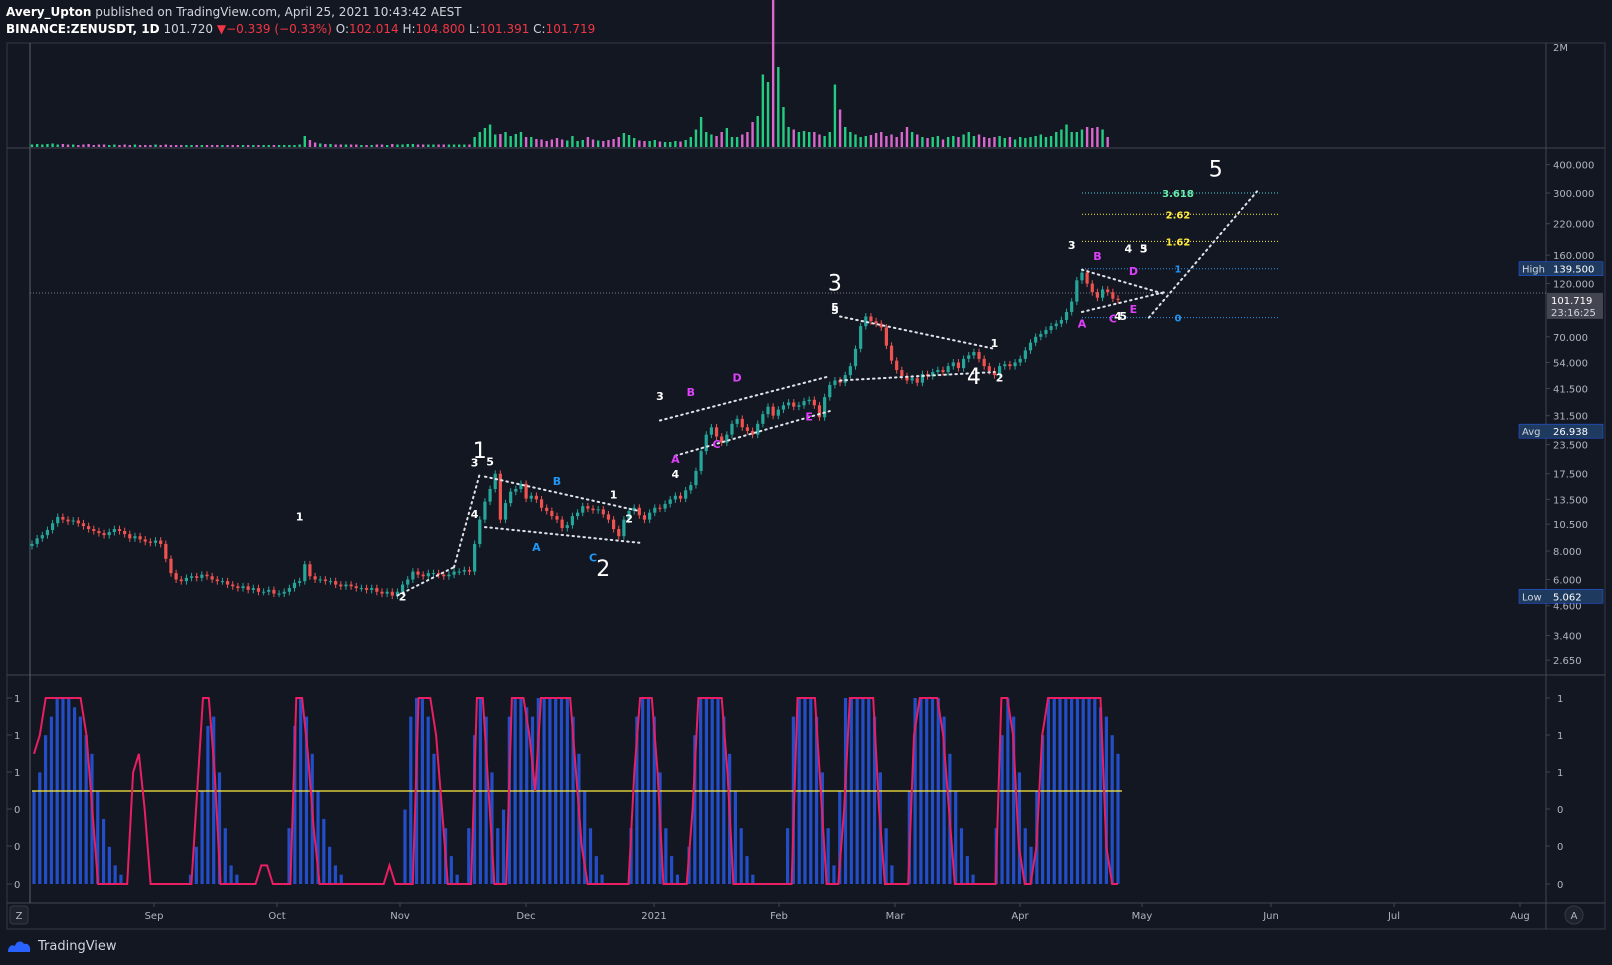 The height and width of the screenshot is (965, 1612). What do you see at coordinates (1072, 245) in the screenshot?
I see `wave-label: 3` at bounding box center [1072, 245].